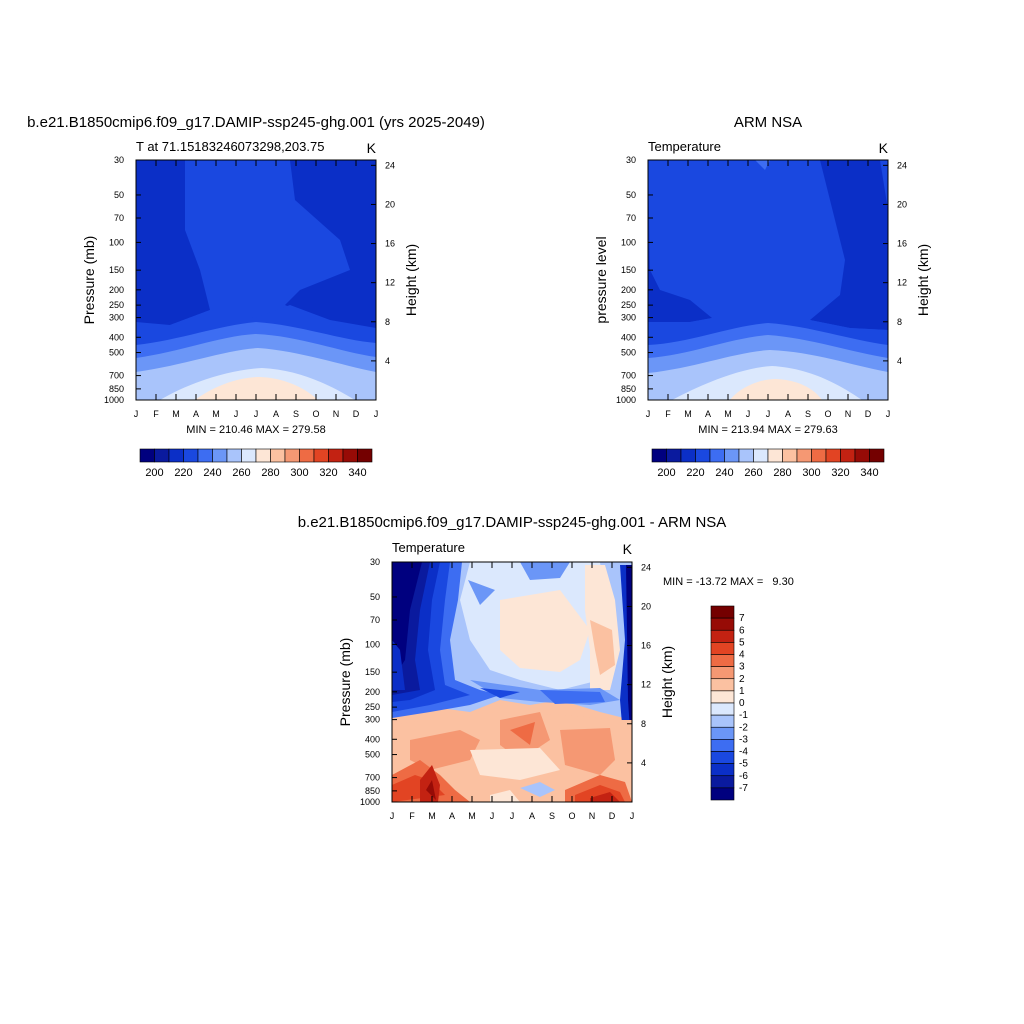 The height and width of the screenshot is (1024, 1024). What do you see at coordinates (411, 280) in the screenshot?
I see `panel-model-ylabel-right: Height (km)` at bounding box center [411, 280].